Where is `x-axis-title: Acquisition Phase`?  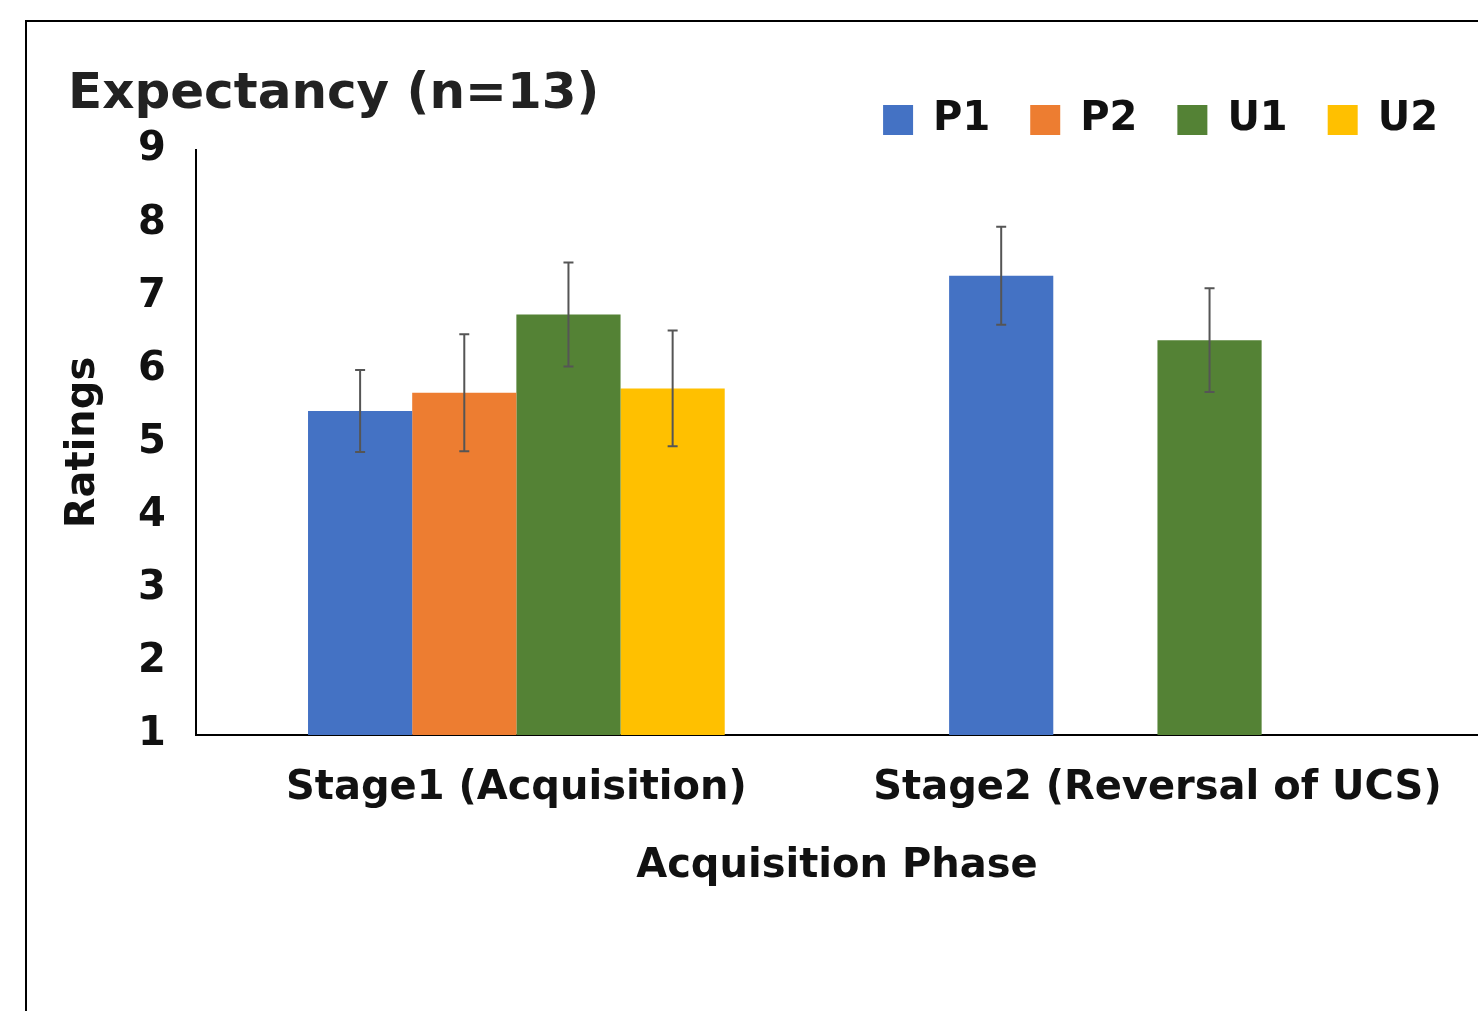
x-axis-title: Acquisition Phase is located at coordinates (837, 863).